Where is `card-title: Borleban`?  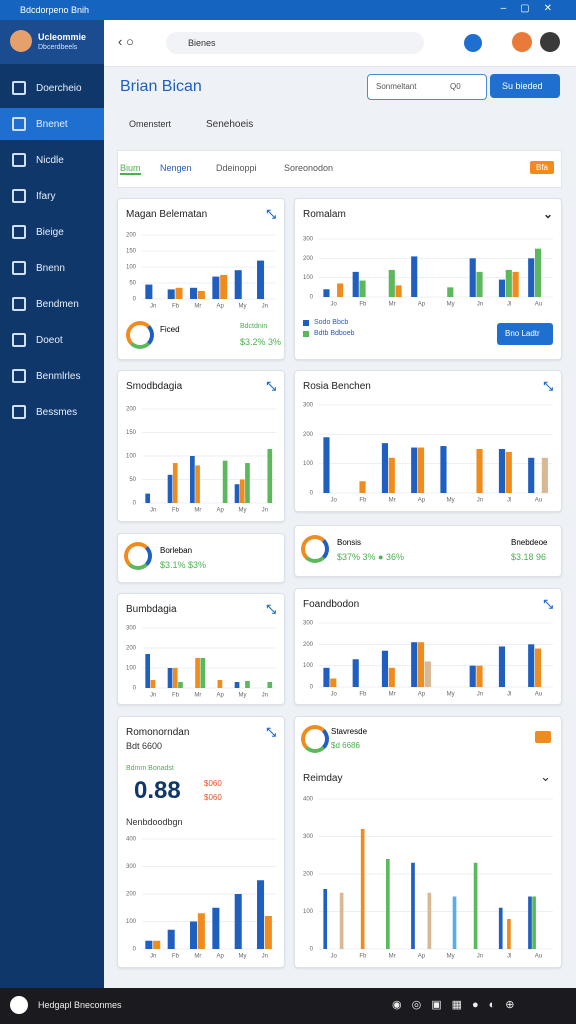 card-title: Borleban is located at coordinates (176, 550).